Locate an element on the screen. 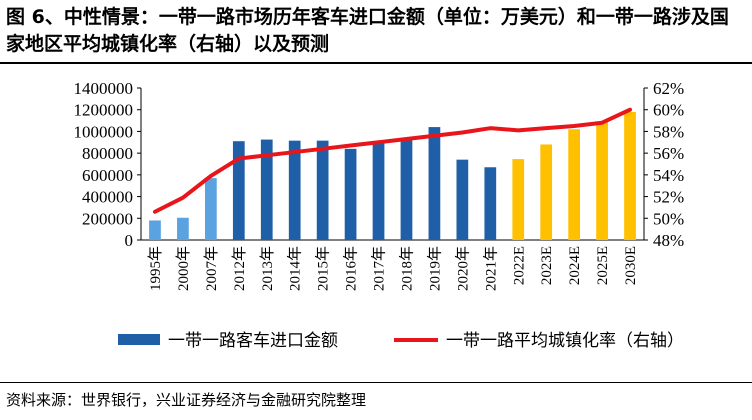  right-tick-label: 54% is located at coordinates (668, 175).